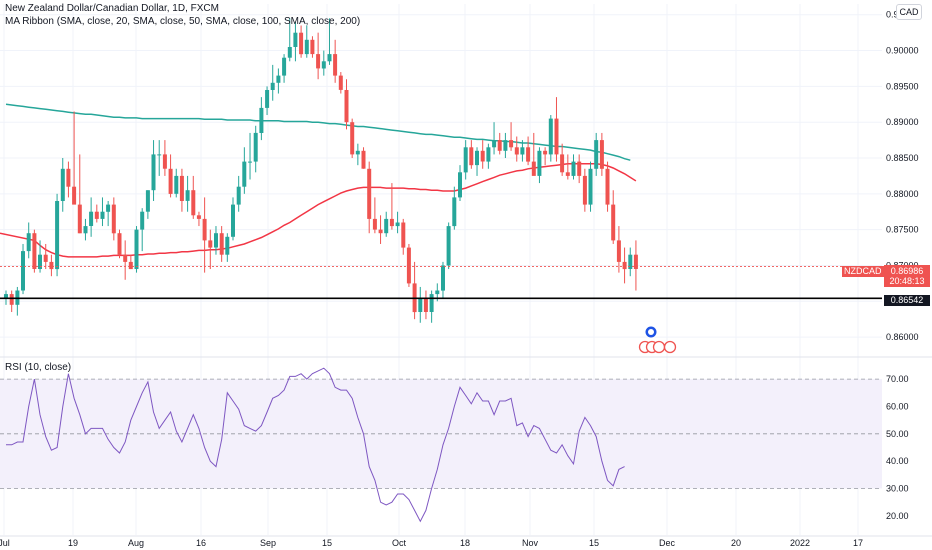  What do you see at coordinates (909, 12) in the screenshot?
I see `currency-button: CAD` at bounding box center [909, 12].